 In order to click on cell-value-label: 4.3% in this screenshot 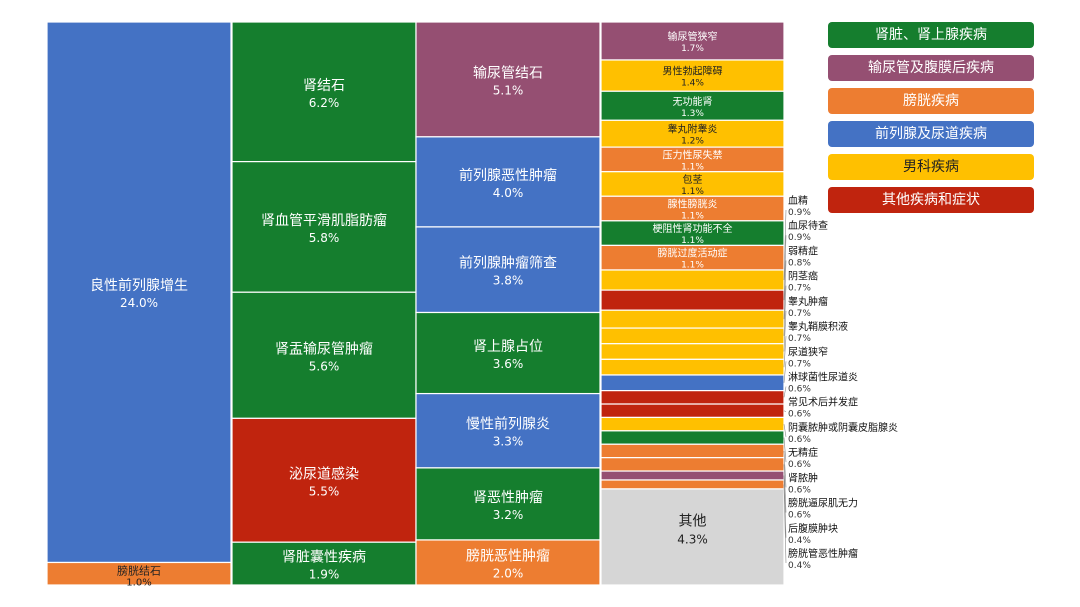, I will do `click(692, 539)`.